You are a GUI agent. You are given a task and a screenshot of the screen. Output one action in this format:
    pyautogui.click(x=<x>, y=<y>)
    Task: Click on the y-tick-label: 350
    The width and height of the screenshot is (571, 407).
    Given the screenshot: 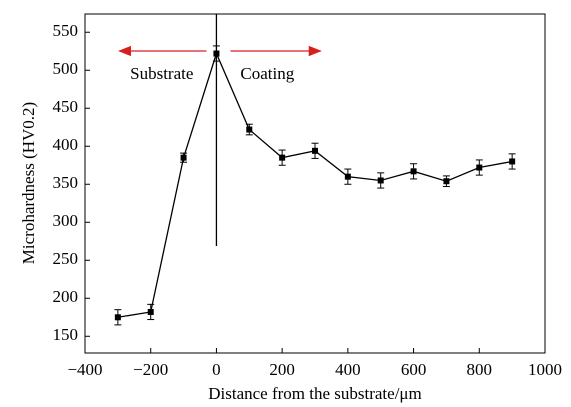 What is the action you would take?
    pyautogui.click(x=66, y=182)
    